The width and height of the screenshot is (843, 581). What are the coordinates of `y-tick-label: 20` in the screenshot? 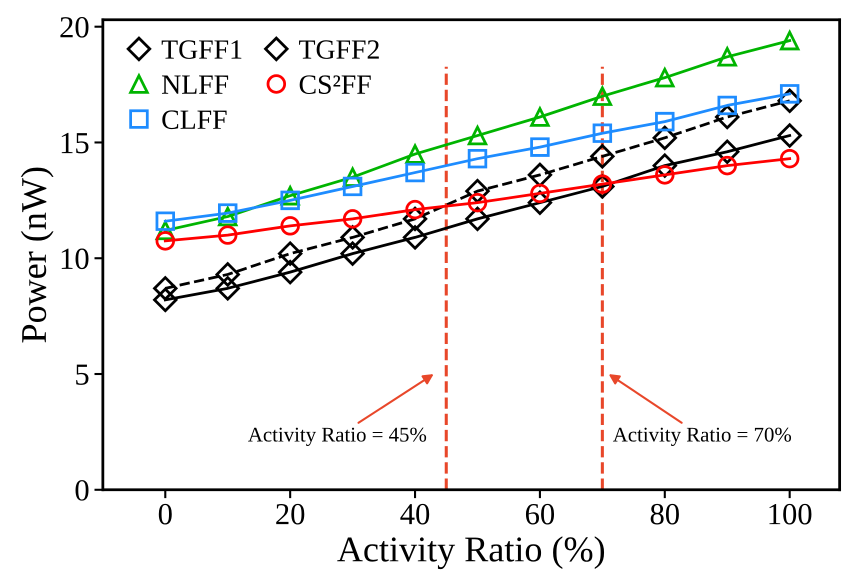 It's located at (74, 27).